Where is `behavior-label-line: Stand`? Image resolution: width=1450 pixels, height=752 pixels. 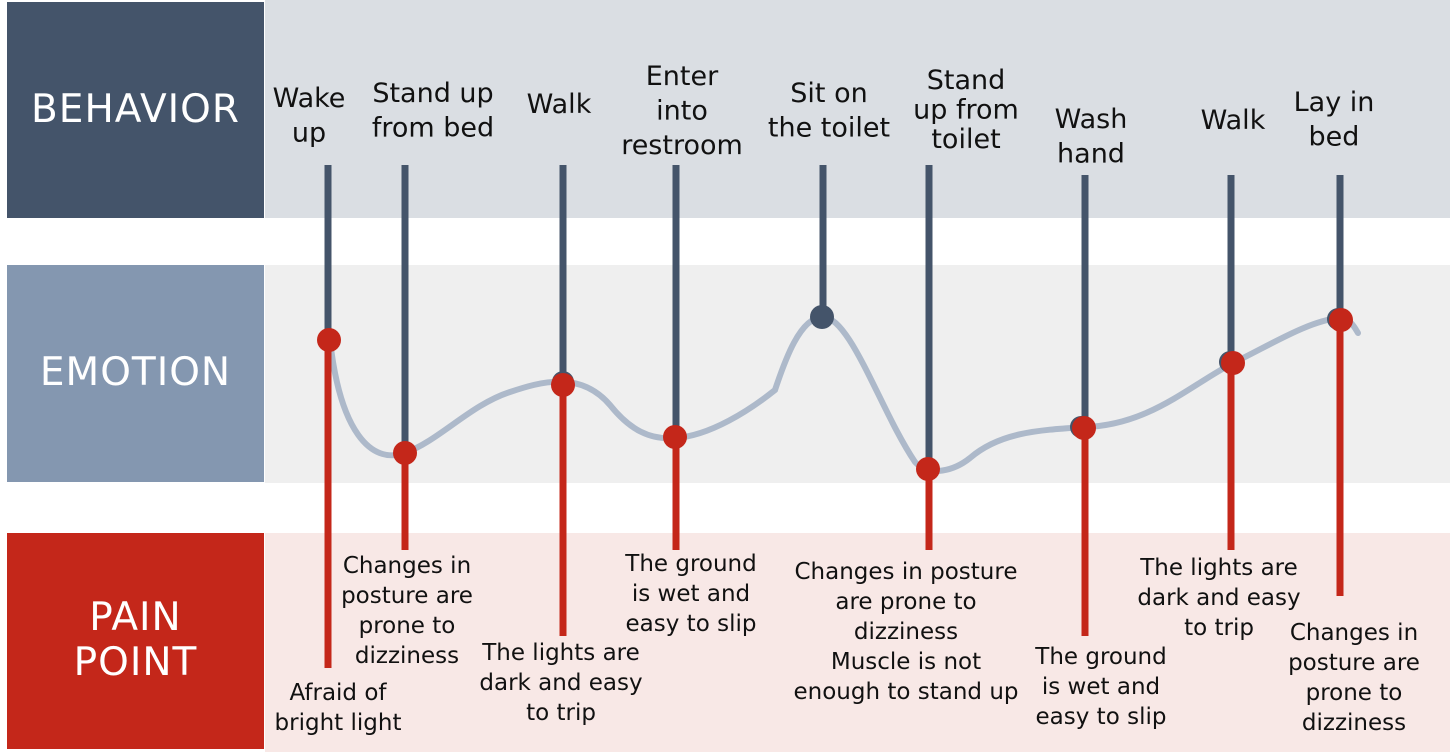 behavior-label-line: Stand is located at coordinates (966, 80).